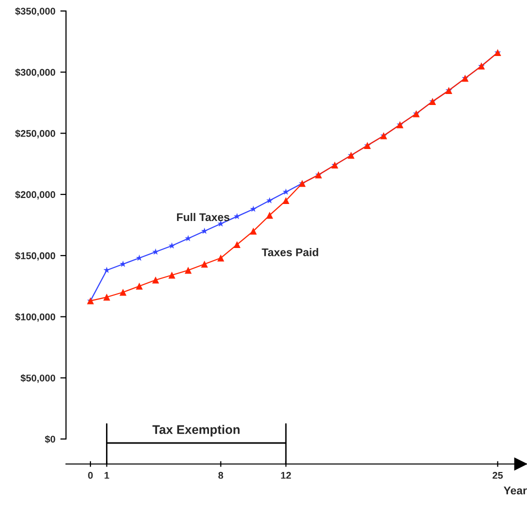  I want to click on x-tick-label: 1, so click(107, 475).